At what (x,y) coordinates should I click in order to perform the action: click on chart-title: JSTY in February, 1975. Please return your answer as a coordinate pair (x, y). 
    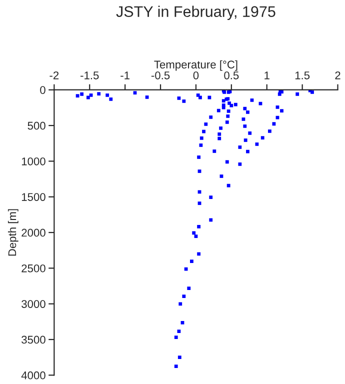
    Looking at the image, I should click on (196, 13).